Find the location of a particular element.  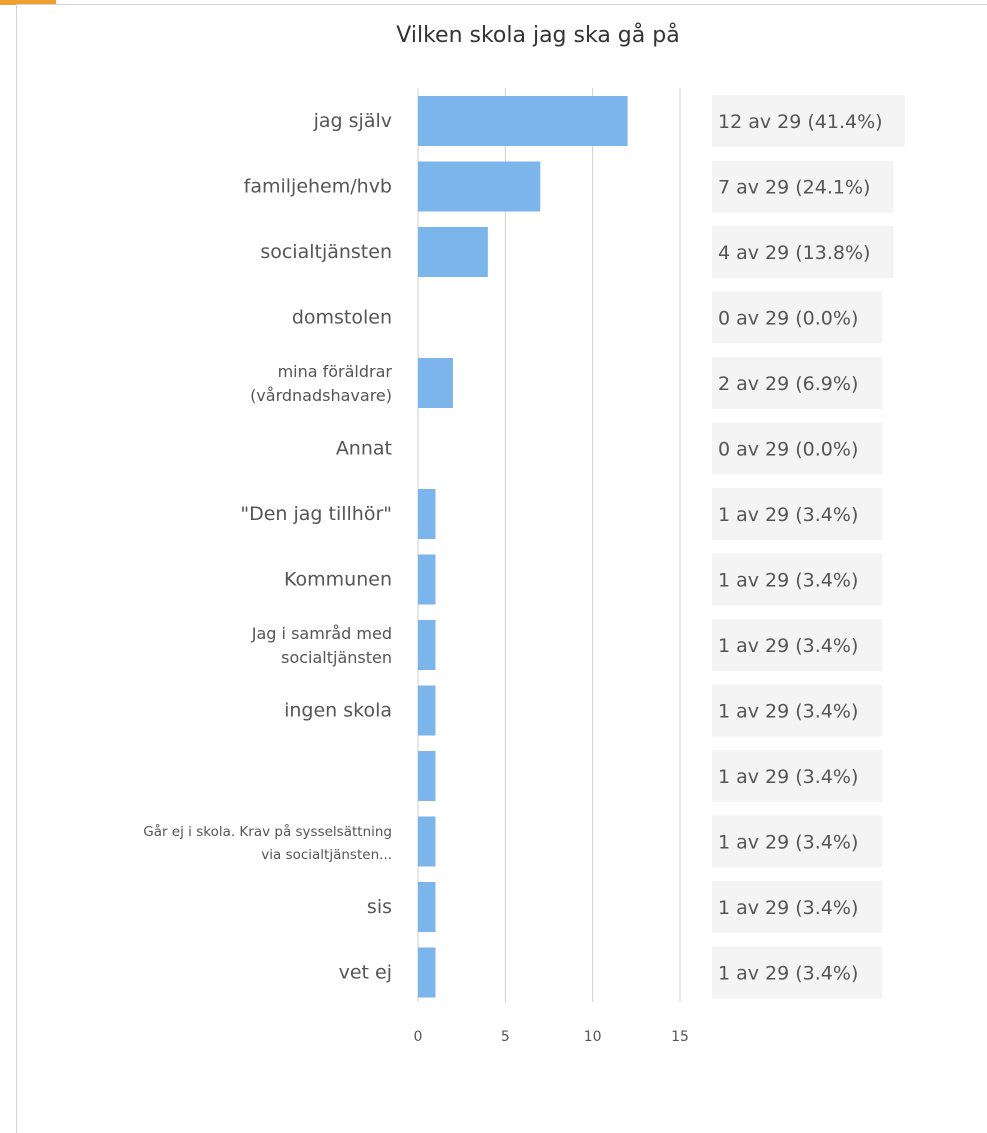

category-label-13: vet ej is located at coordinates (365, 973).